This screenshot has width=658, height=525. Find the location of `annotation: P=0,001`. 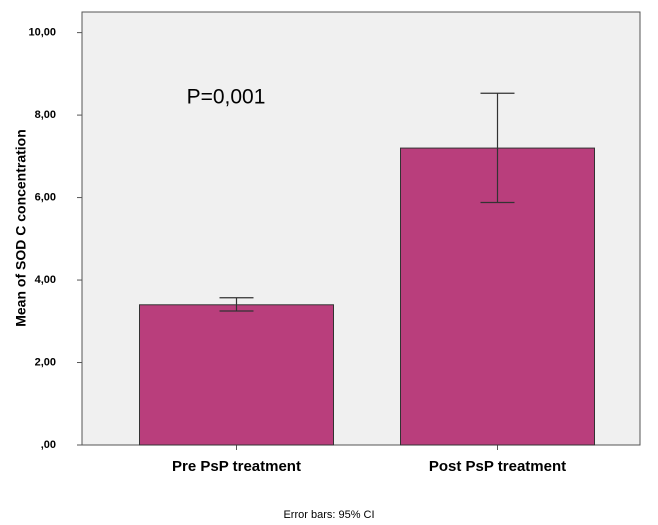

annotation: P=0,001 is located at coordinates (226, 97).